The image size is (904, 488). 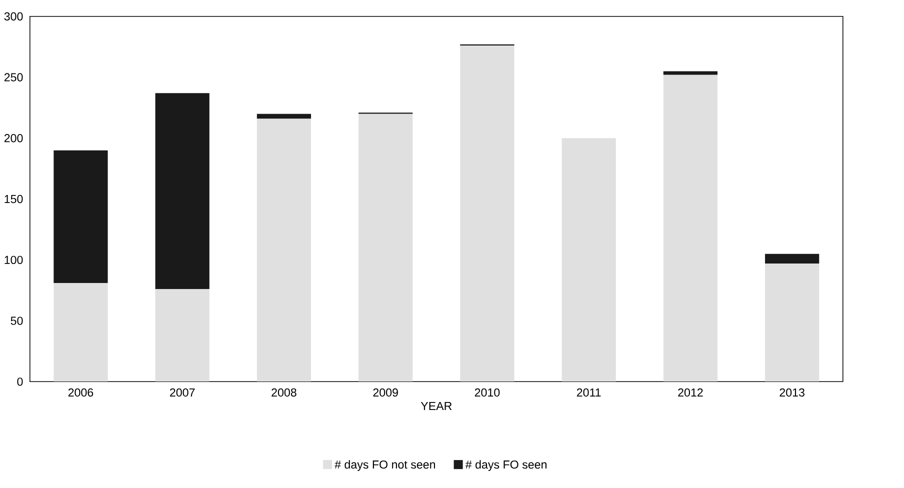 What do you see at coordinates (690, 392) in the screenshot?
I see `x-tick-label: 2012` at bounding box center [690, 392].